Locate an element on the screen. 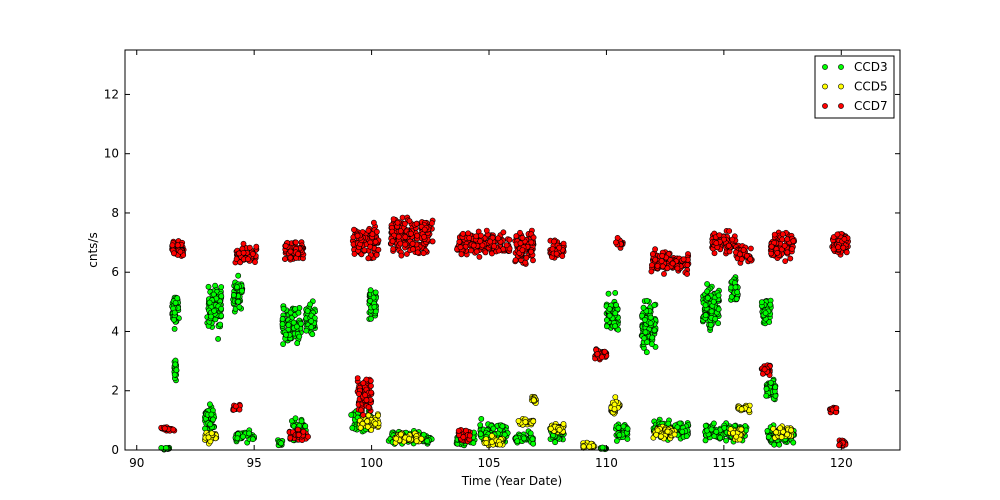 This screenshot has height=500, width=1000. x-tick-label: 115 is located at coordinates (723, 463).